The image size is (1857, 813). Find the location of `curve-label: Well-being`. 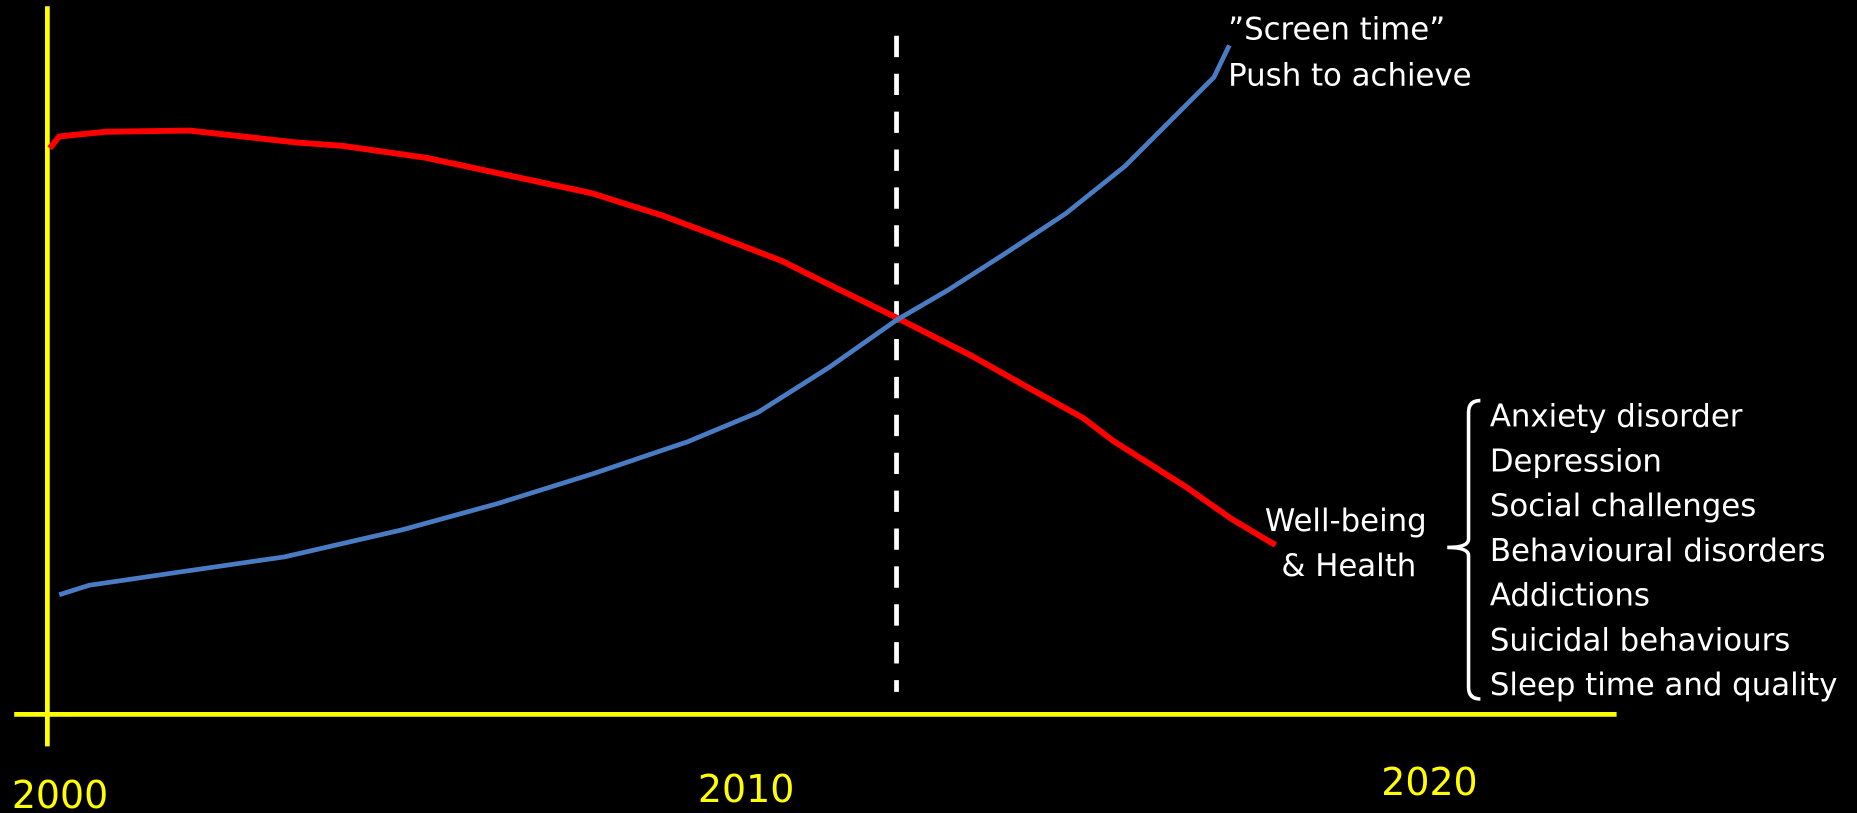

curve-label: Well-being is located at coordinates (1346, 521).